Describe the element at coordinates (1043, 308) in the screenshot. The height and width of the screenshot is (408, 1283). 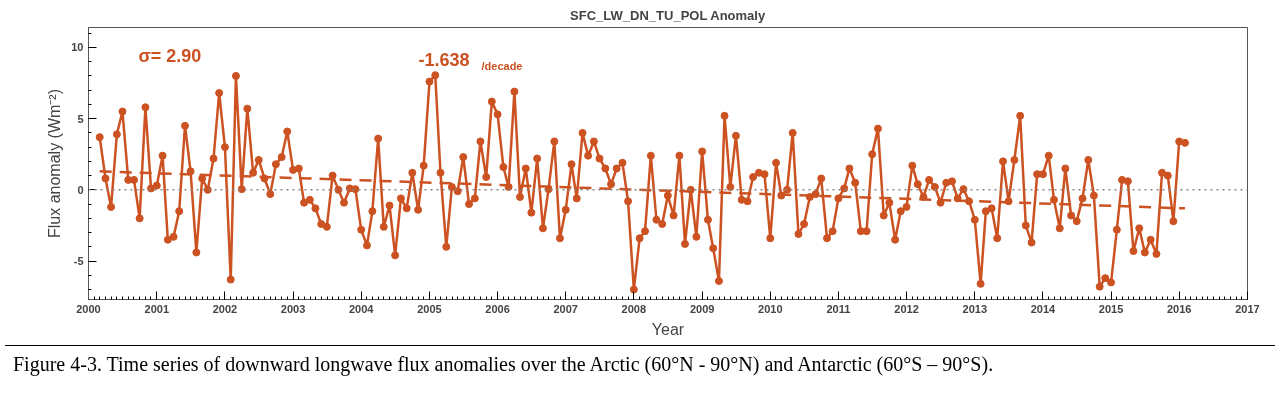
I see `x-tick-label: 2014` at that location.